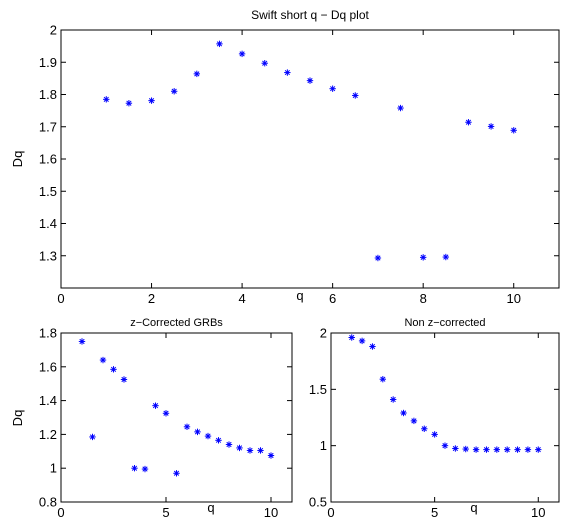  Describe the element at coordinates (241, 298) in the screenshot. I see `x-tick-label: 4` at that location.